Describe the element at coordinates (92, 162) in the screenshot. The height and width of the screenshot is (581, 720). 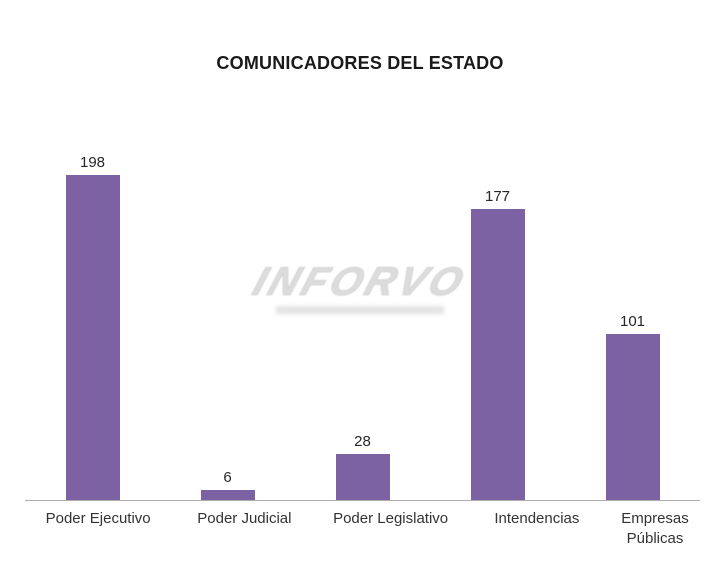
I see `bar-value-label: 198` at that location.